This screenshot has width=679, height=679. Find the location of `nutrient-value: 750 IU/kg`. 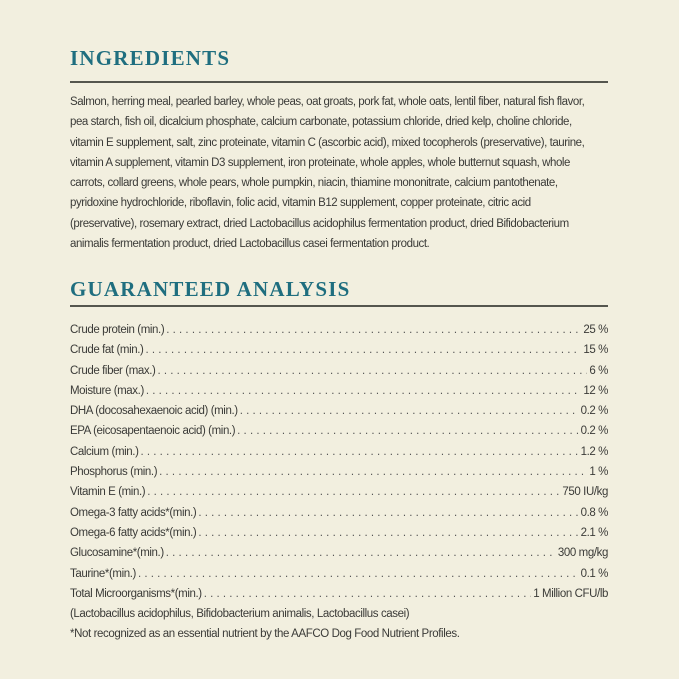

nutrient-value: 750 IU/kg is located at coordinates (585, 492).